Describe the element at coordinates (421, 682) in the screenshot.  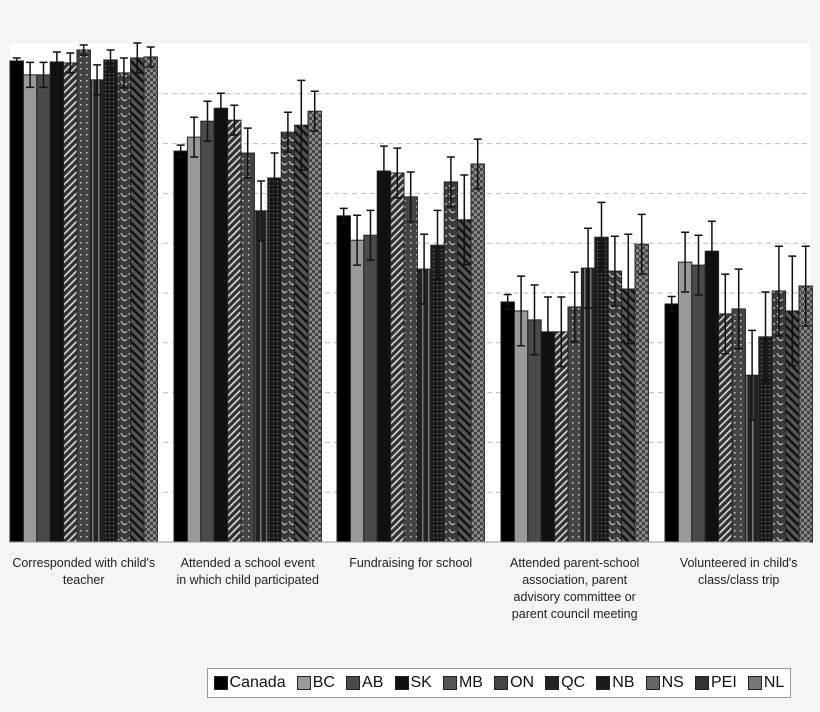
I see `legend-label: SK` at that location.